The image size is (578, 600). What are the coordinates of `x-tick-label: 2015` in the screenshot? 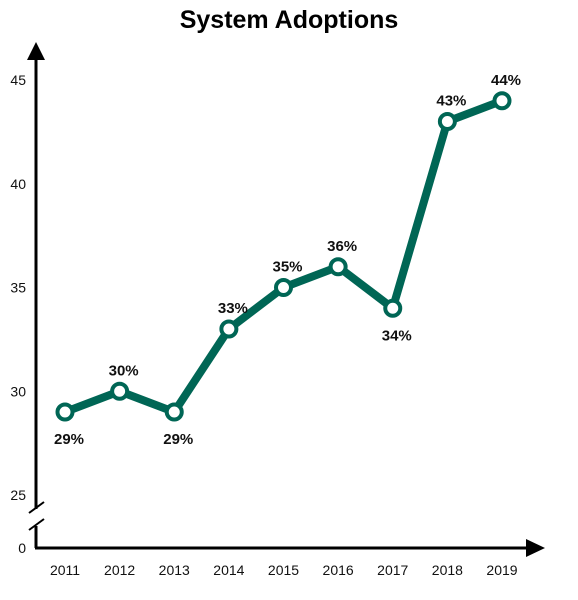 It's located at (283, 570).